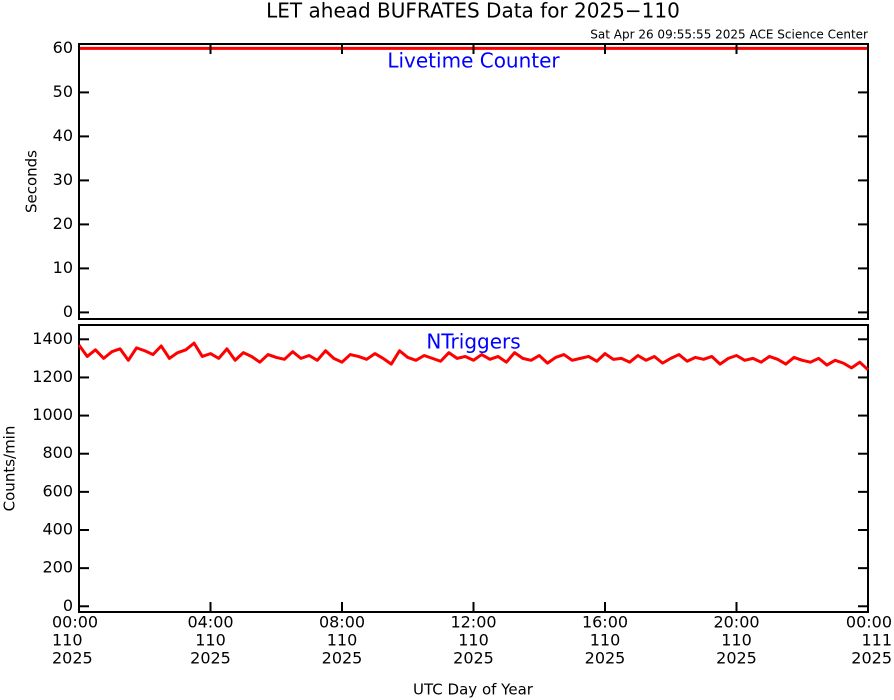  I want to click on chart-title: LET ahead BUFRATES Data for 2025−110, so click(473, 11).